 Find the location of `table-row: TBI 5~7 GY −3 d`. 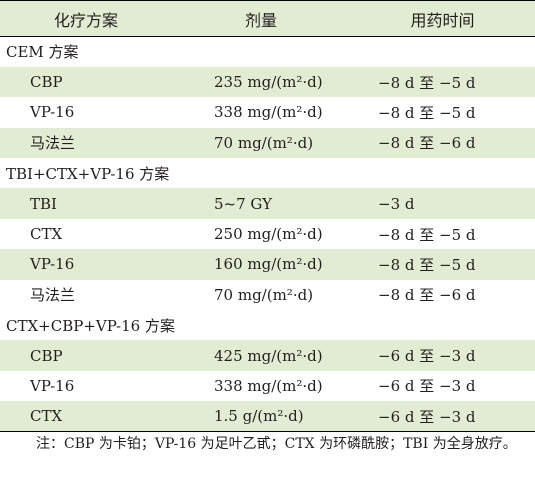

table-row: TBI 5~7 GY −3 d is located at coordinates (267, 203).